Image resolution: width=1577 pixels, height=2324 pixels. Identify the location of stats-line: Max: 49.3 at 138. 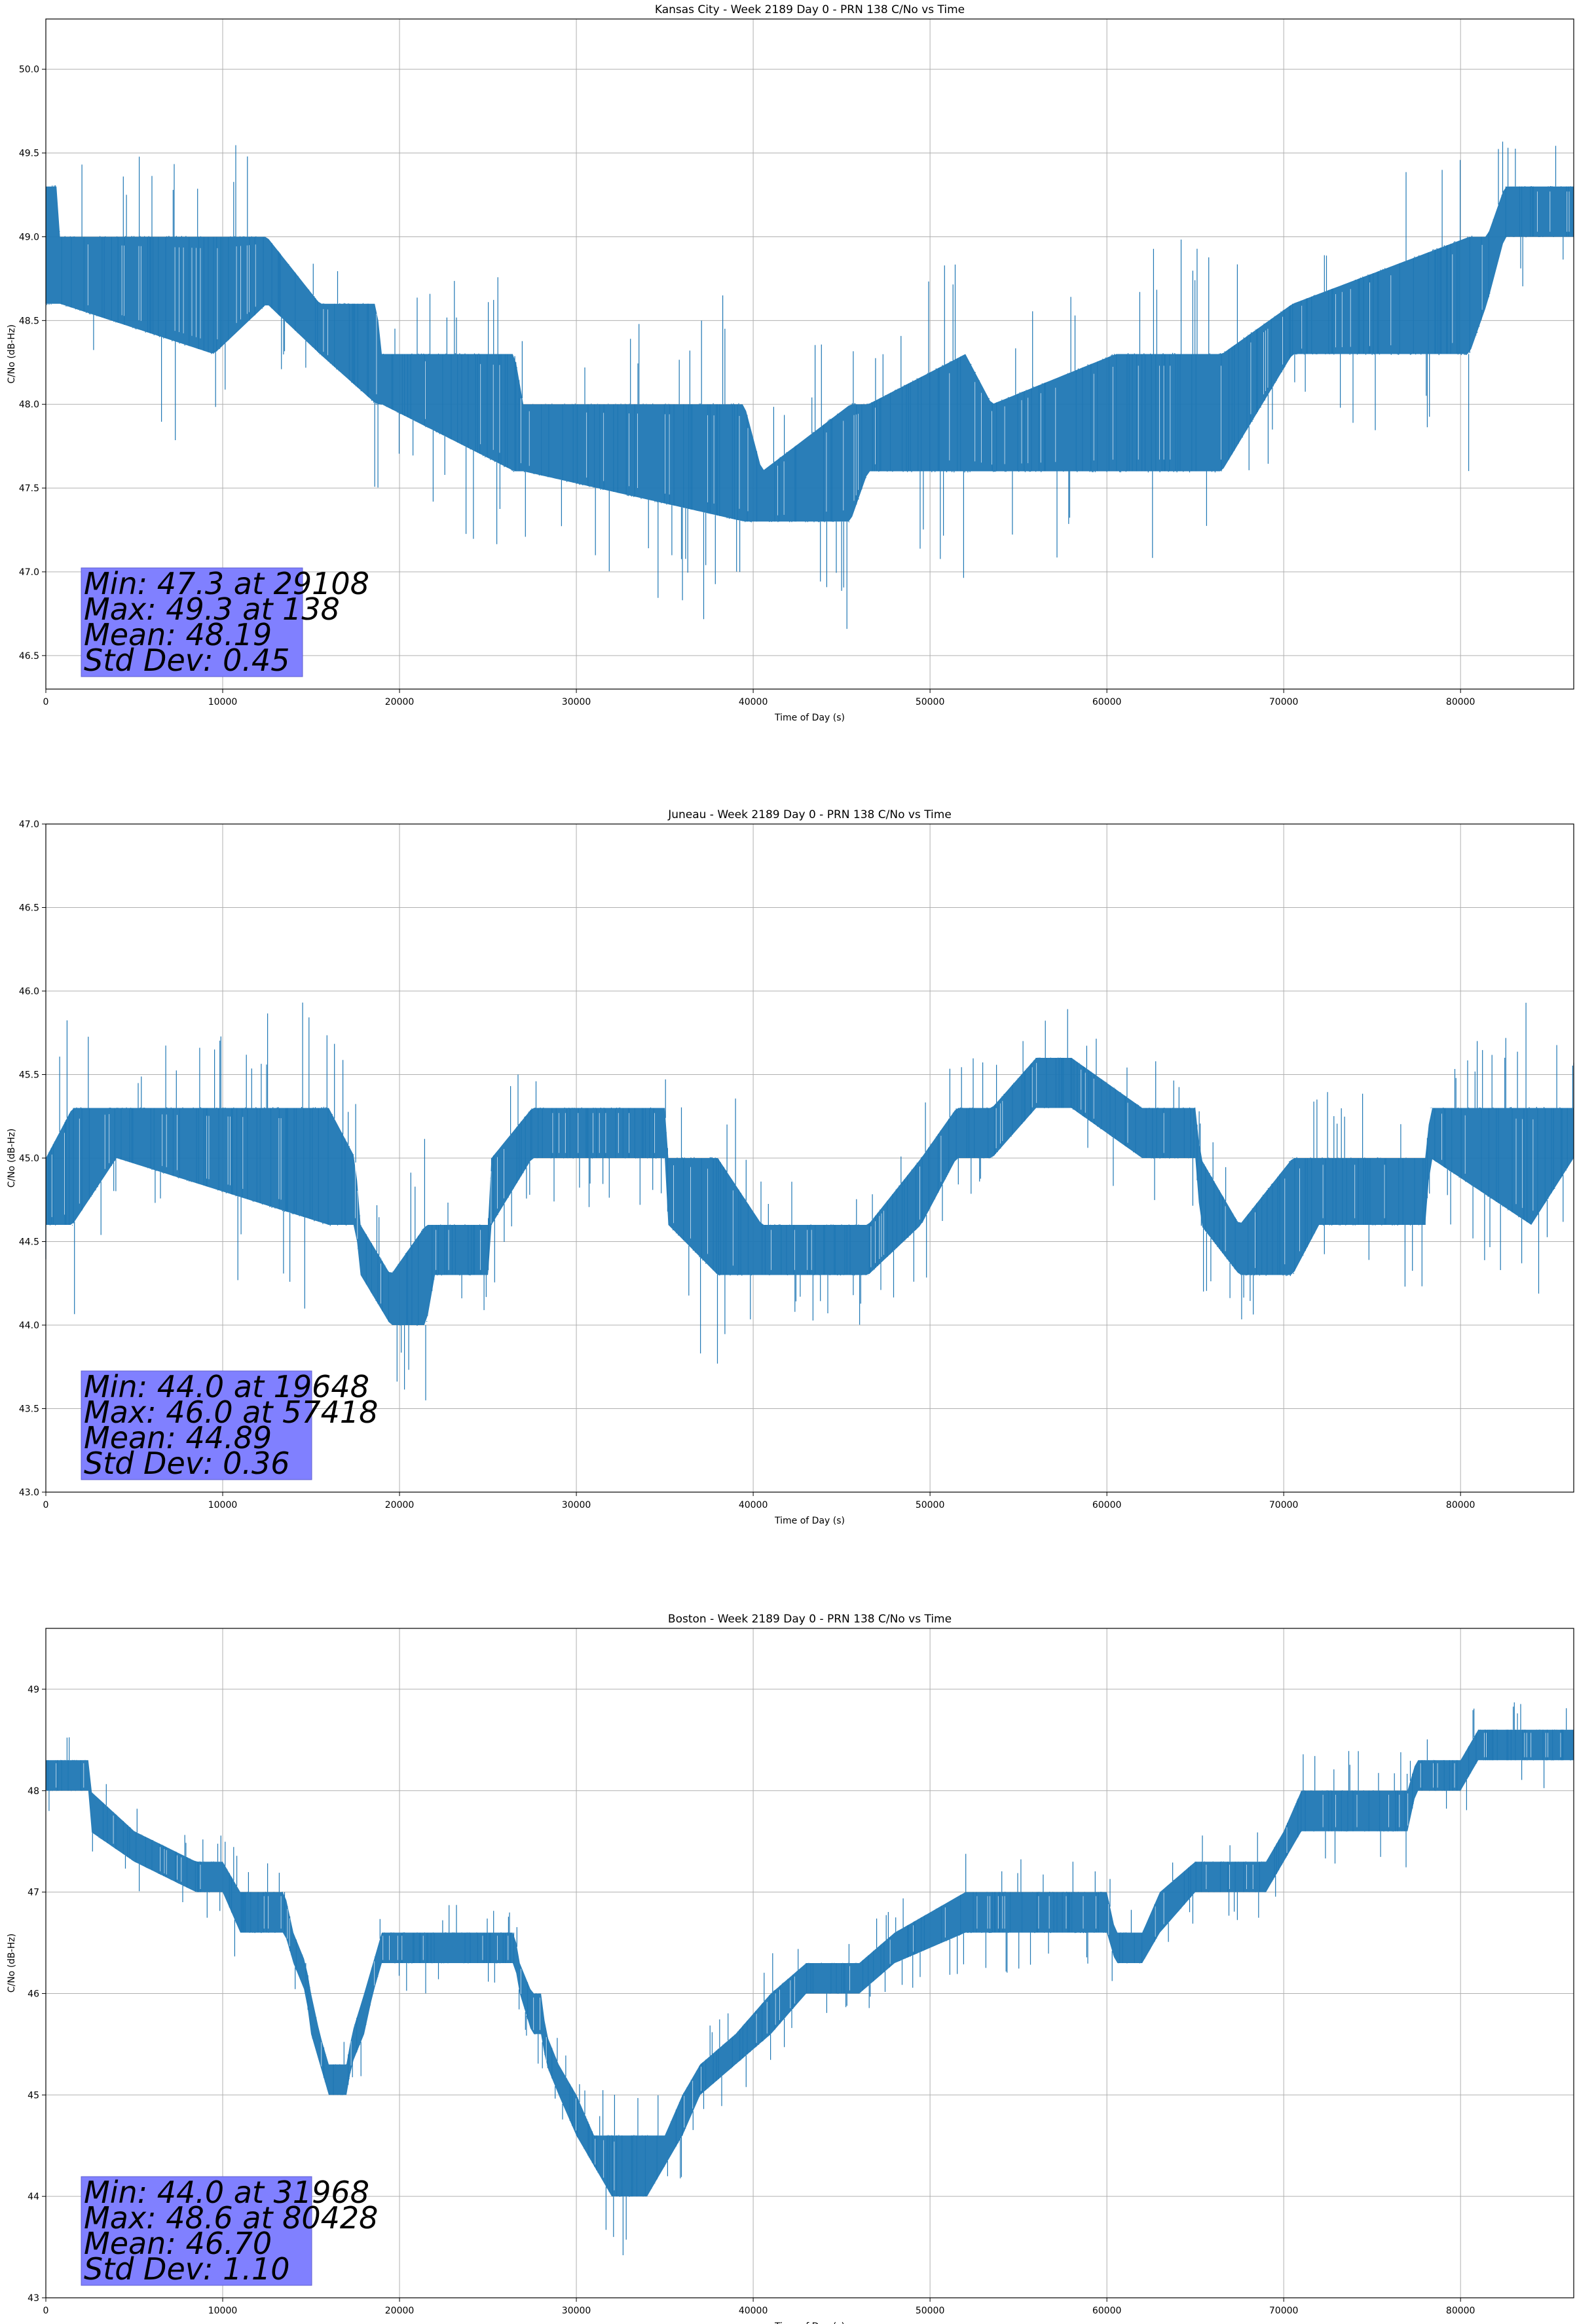
(212, 609).